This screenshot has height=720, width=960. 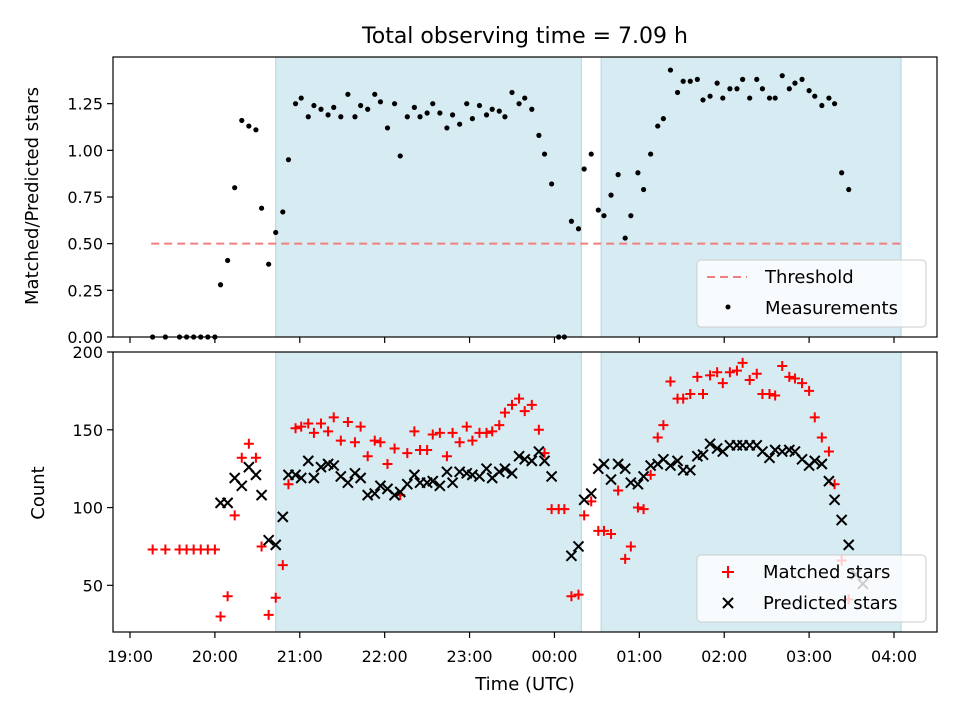 I want to click on bottom-y-tick-label: 200, so click(x=87, y=352).